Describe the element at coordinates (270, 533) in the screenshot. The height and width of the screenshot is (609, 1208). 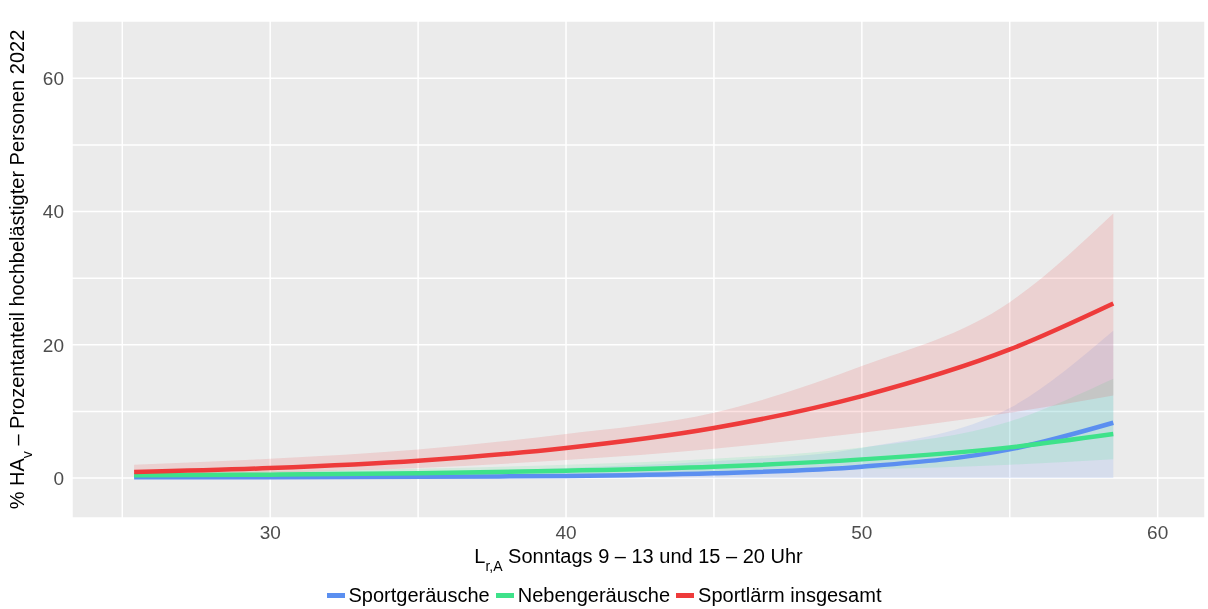
I see `x-tick-label: 30` at that location.